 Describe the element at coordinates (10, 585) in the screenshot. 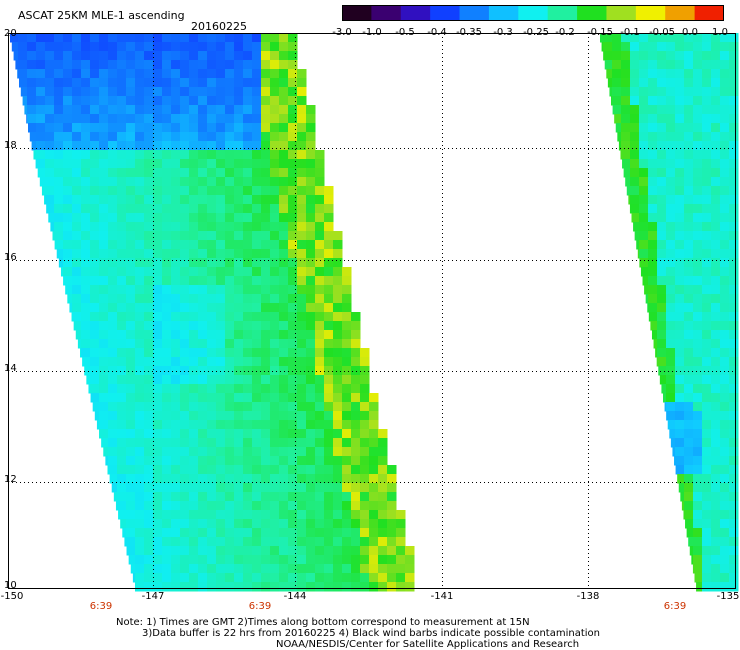

I see `y-tick-10: 10` at that location.